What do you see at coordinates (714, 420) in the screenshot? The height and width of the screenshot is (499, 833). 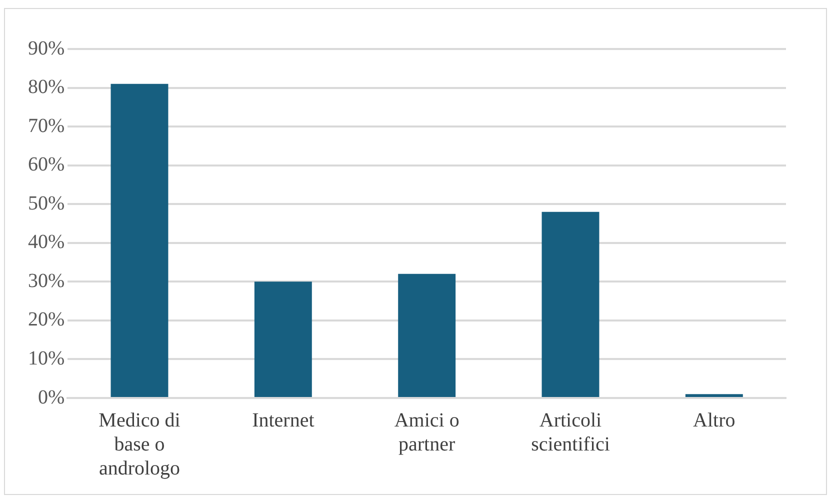 I see `x-tick-label: Altro` at bounding box center [714, 420].